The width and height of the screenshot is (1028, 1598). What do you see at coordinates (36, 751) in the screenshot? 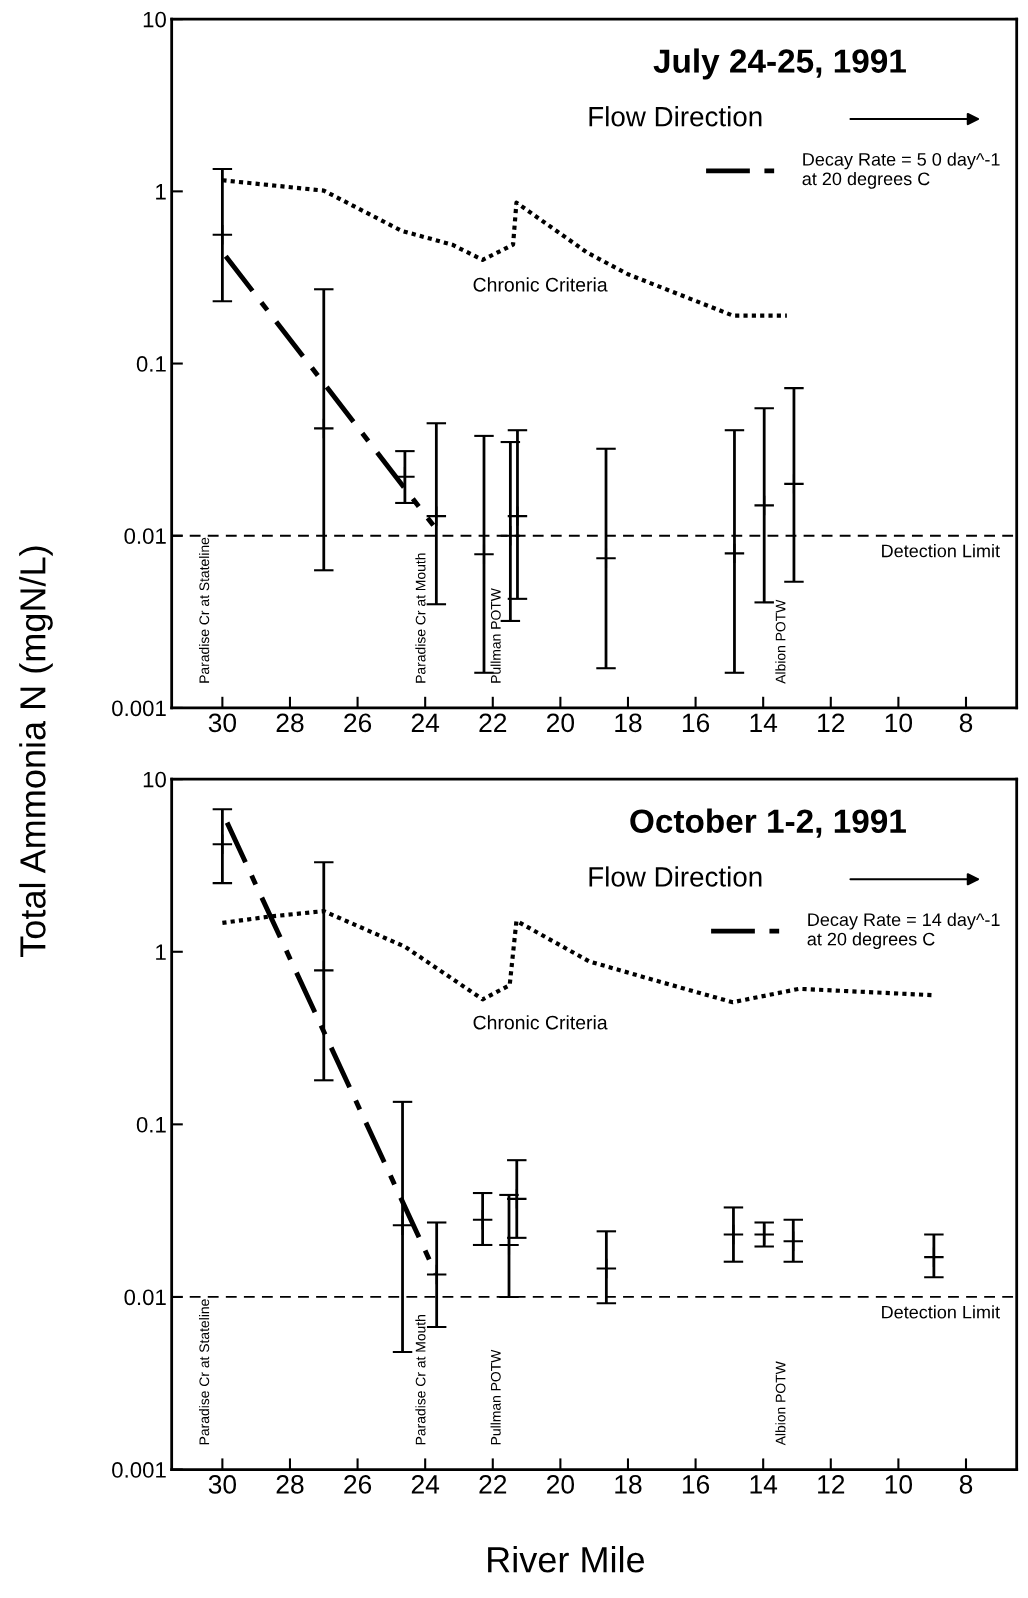
I see `y-axis-title: Total Ammonia N (mgN/L)` at bounding box center [36, 751].